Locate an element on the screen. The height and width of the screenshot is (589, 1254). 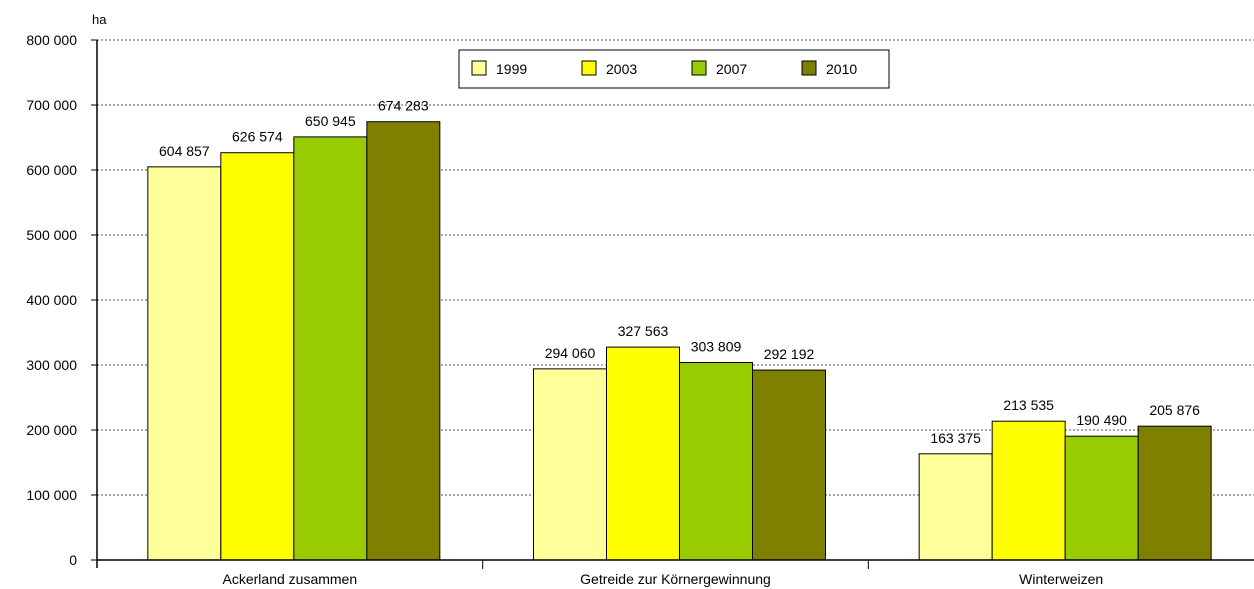
legend-label: 2003 is located at coordinates (621, 69).